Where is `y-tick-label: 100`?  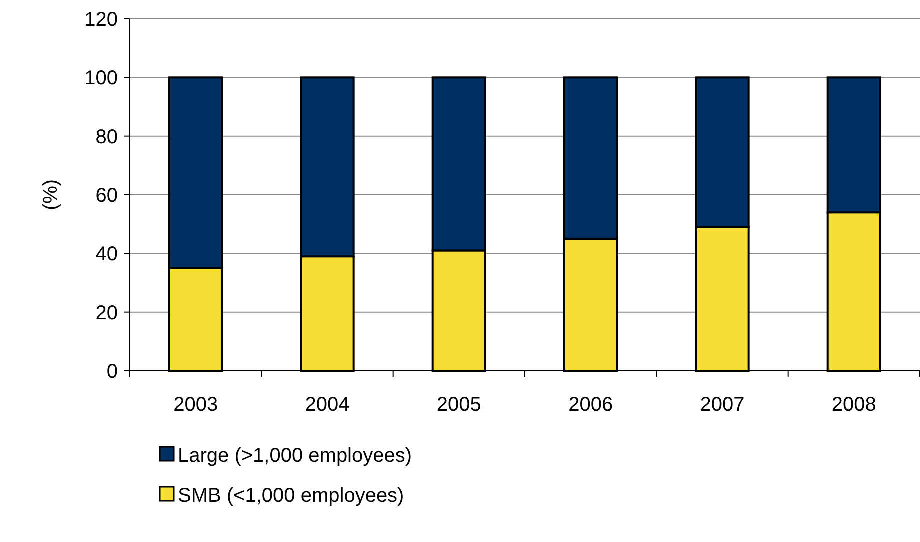 y-tick-label: 100 is located at coordinates (101, 79).